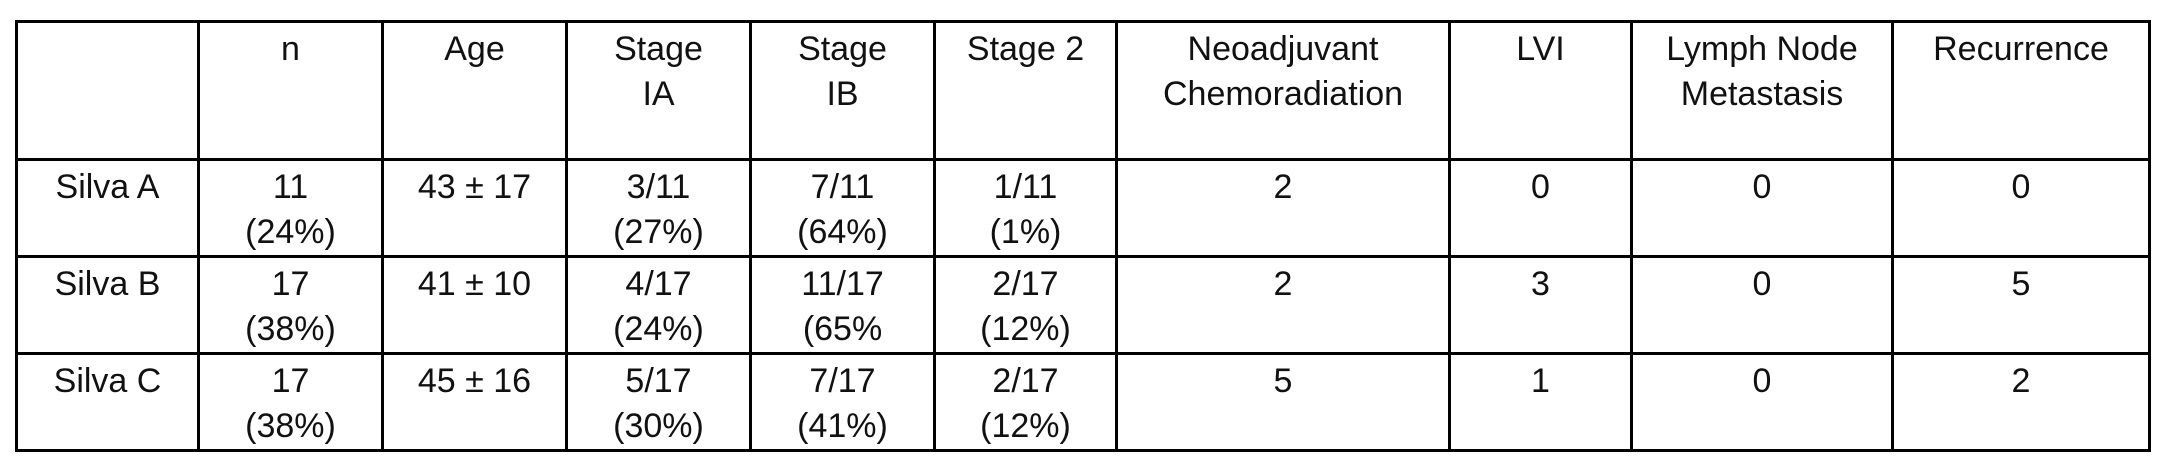 The width and height of the screenshot is (2165, 463). Describe the element at coordinates (1540, 381) in the screenshot. I see `cell-value: 1` at that location.